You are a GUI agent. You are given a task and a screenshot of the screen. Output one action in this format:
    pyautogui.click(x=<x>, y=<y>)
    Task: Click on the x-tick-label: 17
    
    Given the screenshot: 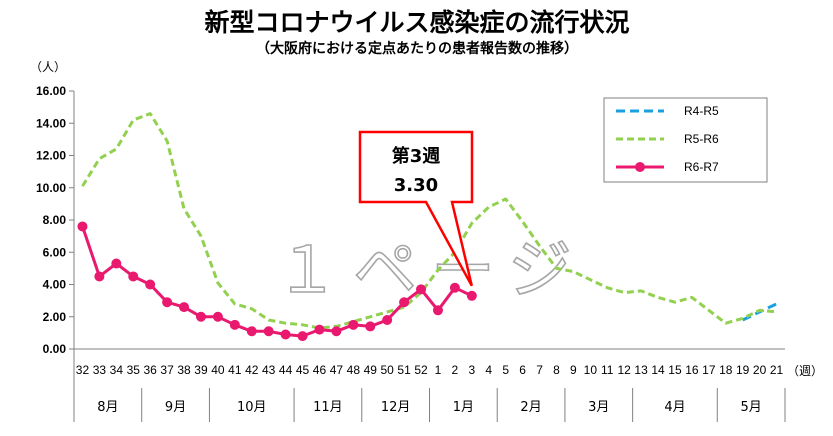 What is the action you would take?
    pyautogui.click(x=709, y=370)
    